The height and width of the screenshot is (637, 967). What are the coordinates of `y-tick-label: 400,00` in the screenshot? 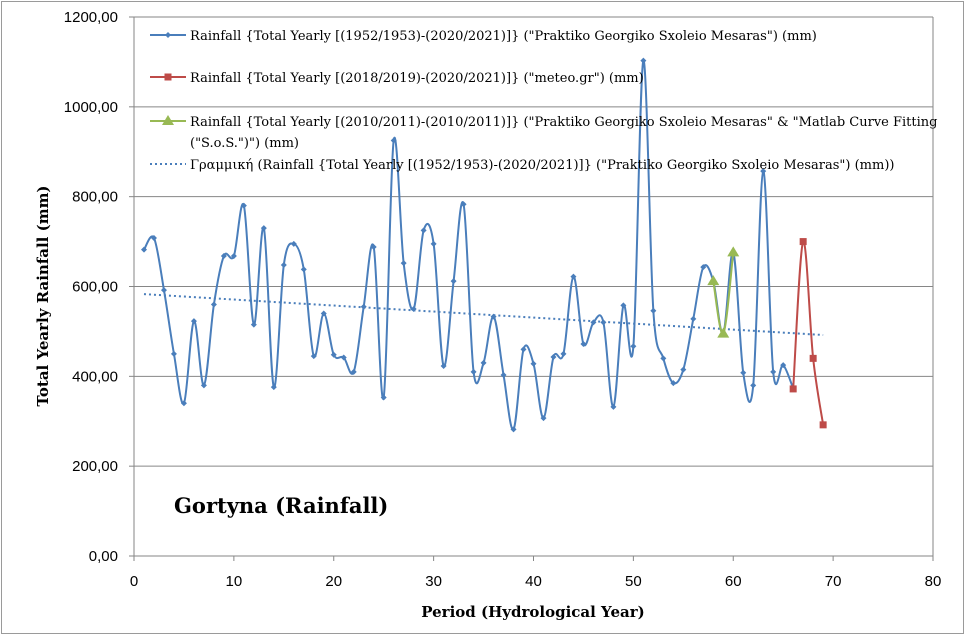 It's located at (95, 376).